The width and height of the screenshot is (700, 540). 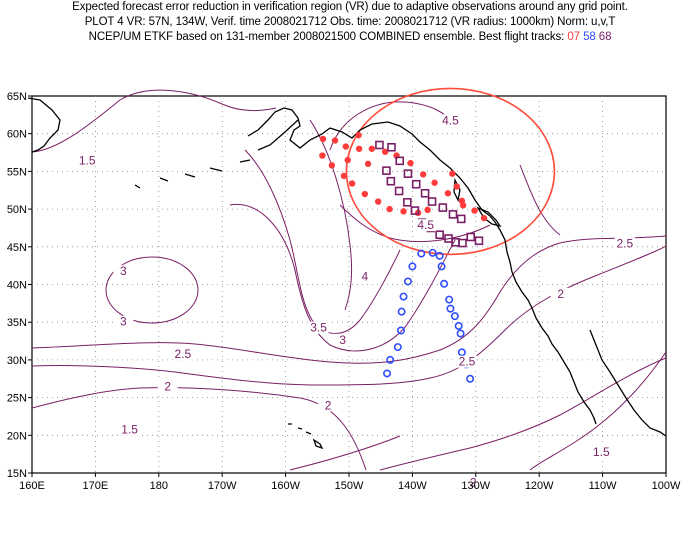 I want to click on legend-track-58: 58, so click(x=589, y=37).